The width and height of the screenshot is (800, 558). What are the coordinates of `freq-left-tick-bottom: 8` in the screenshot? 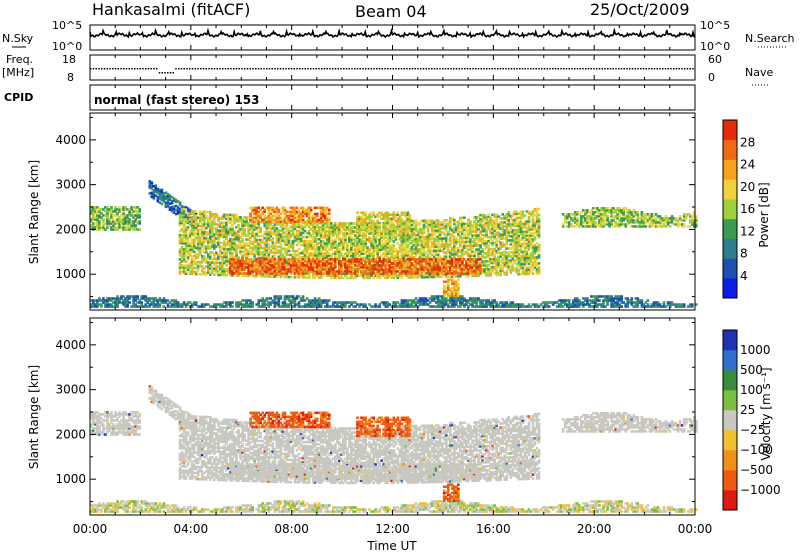 It's located at (70, 77).